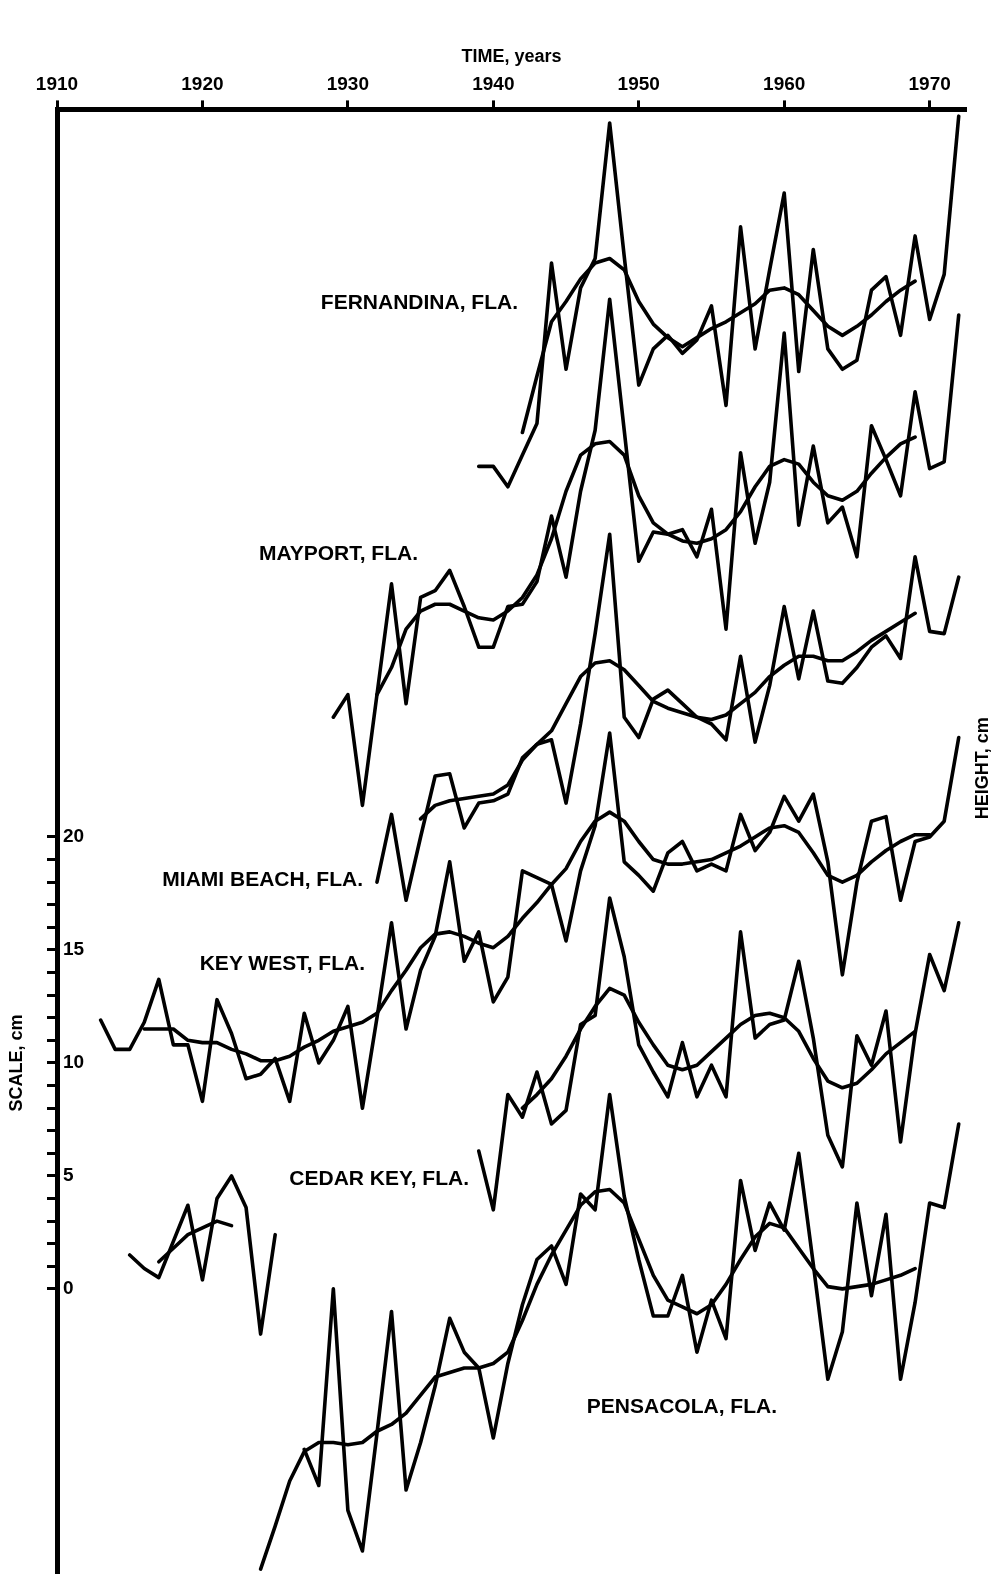  What do you see at coordinates (74, 949) in the screenshot?
I see `y-tick-label: 15` at bounding box center [74, 949].